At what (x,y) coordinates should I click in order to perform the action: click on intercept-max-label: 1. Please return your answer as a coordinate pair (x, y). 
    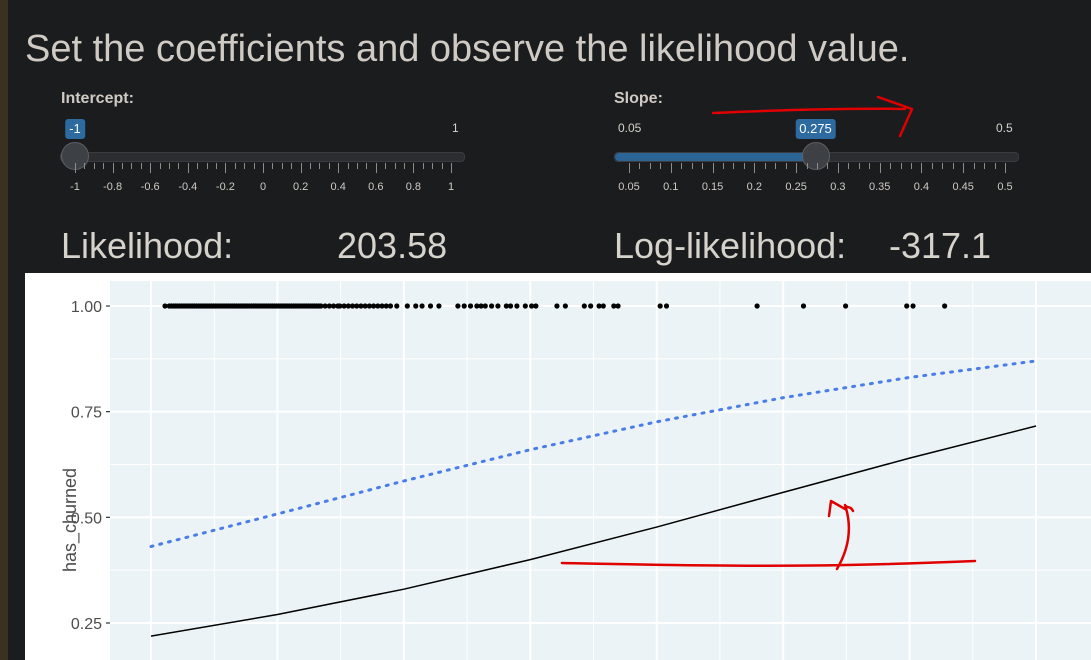
    Looking at the image, I should click on (455, 128).